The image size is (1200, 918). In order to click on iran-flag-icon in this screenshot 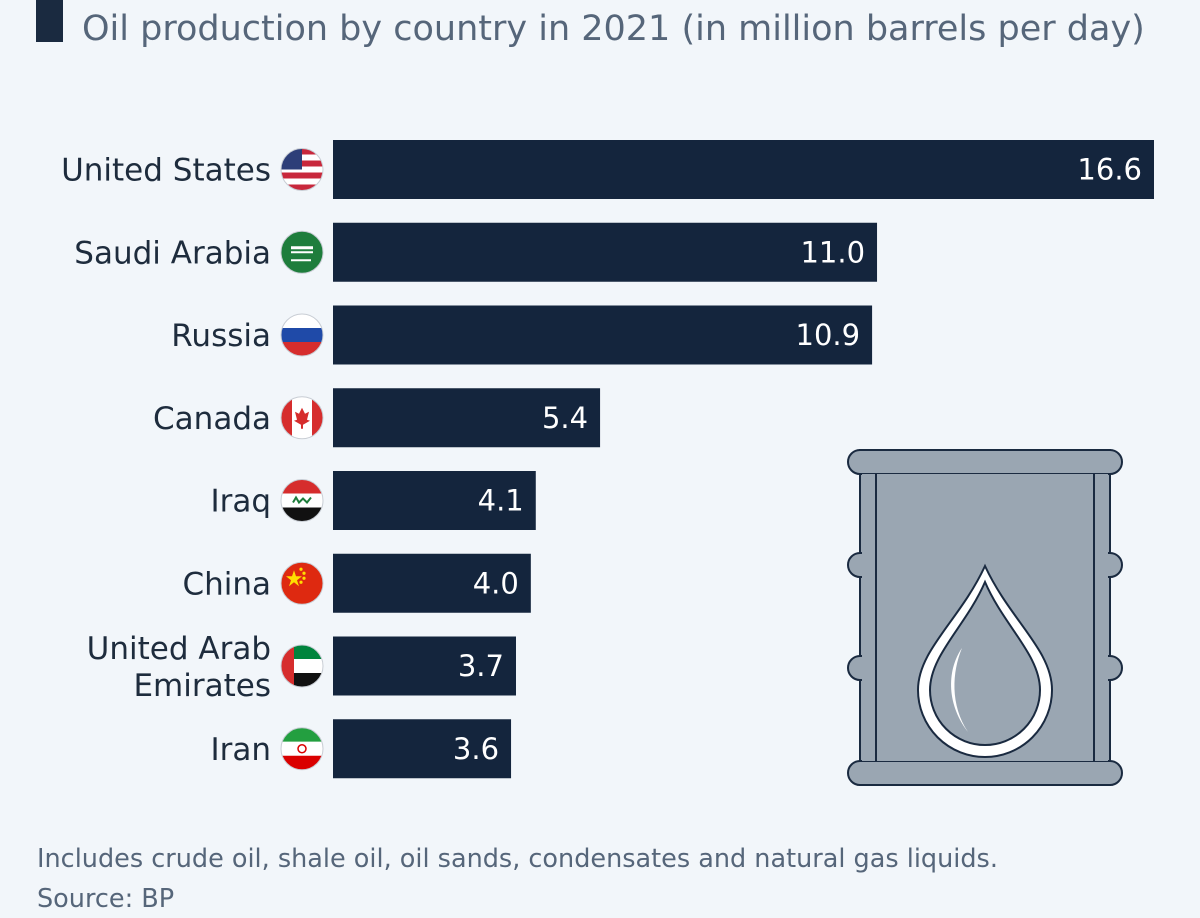, I will do `click(302, 749)`.